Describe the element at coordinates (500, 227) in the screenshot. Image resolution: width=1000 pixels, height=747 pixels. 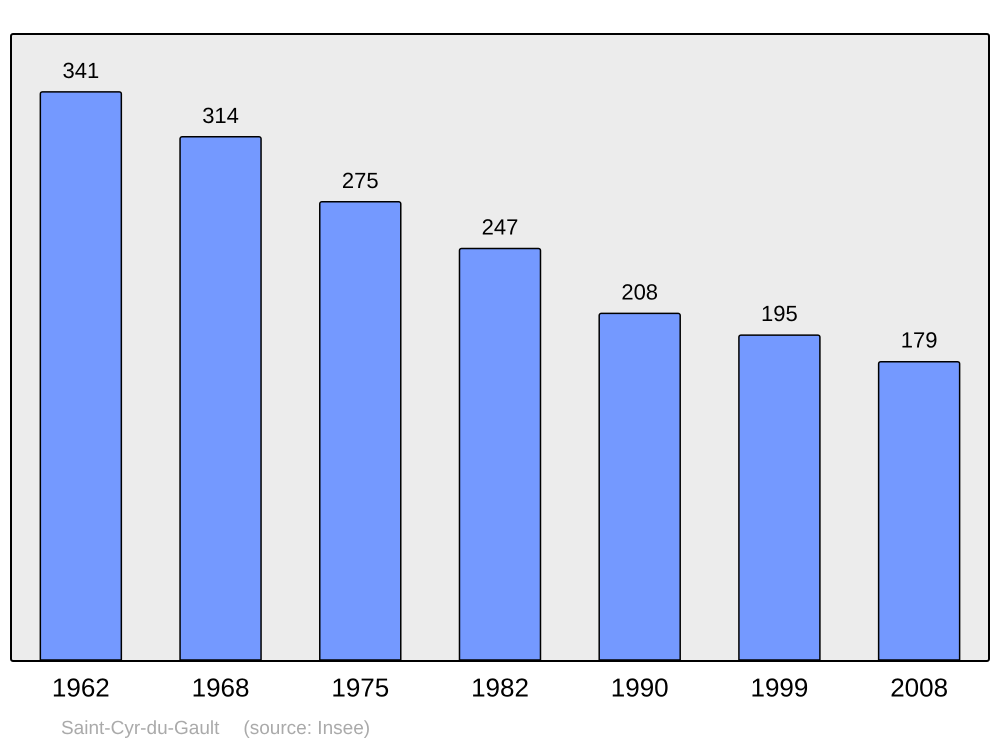
I see `data-label: 247` at that location.